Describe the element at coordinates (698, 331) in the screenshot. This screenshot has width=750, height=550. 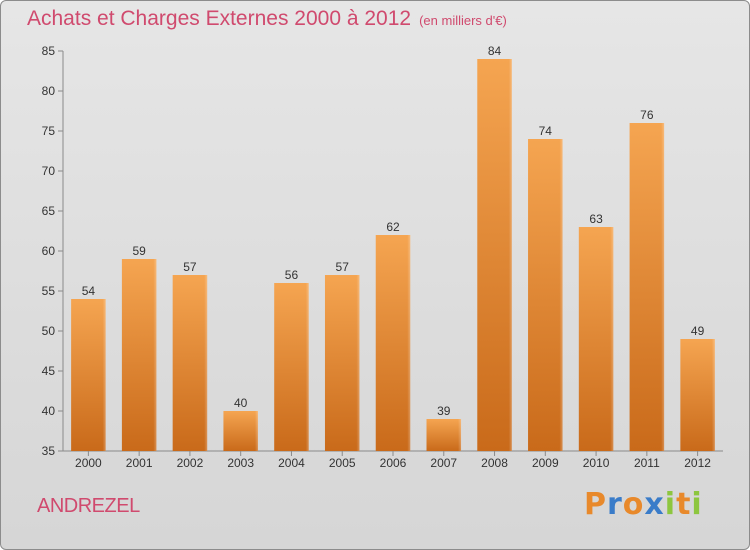
I see `data-label: 49` at that location.